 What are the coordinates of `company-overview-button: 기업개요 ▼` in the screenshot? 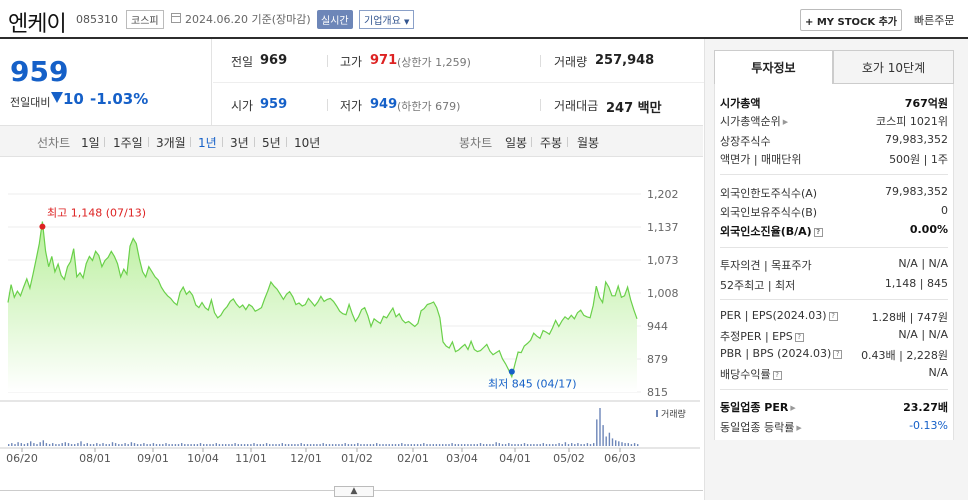 It's located at (387, 19).